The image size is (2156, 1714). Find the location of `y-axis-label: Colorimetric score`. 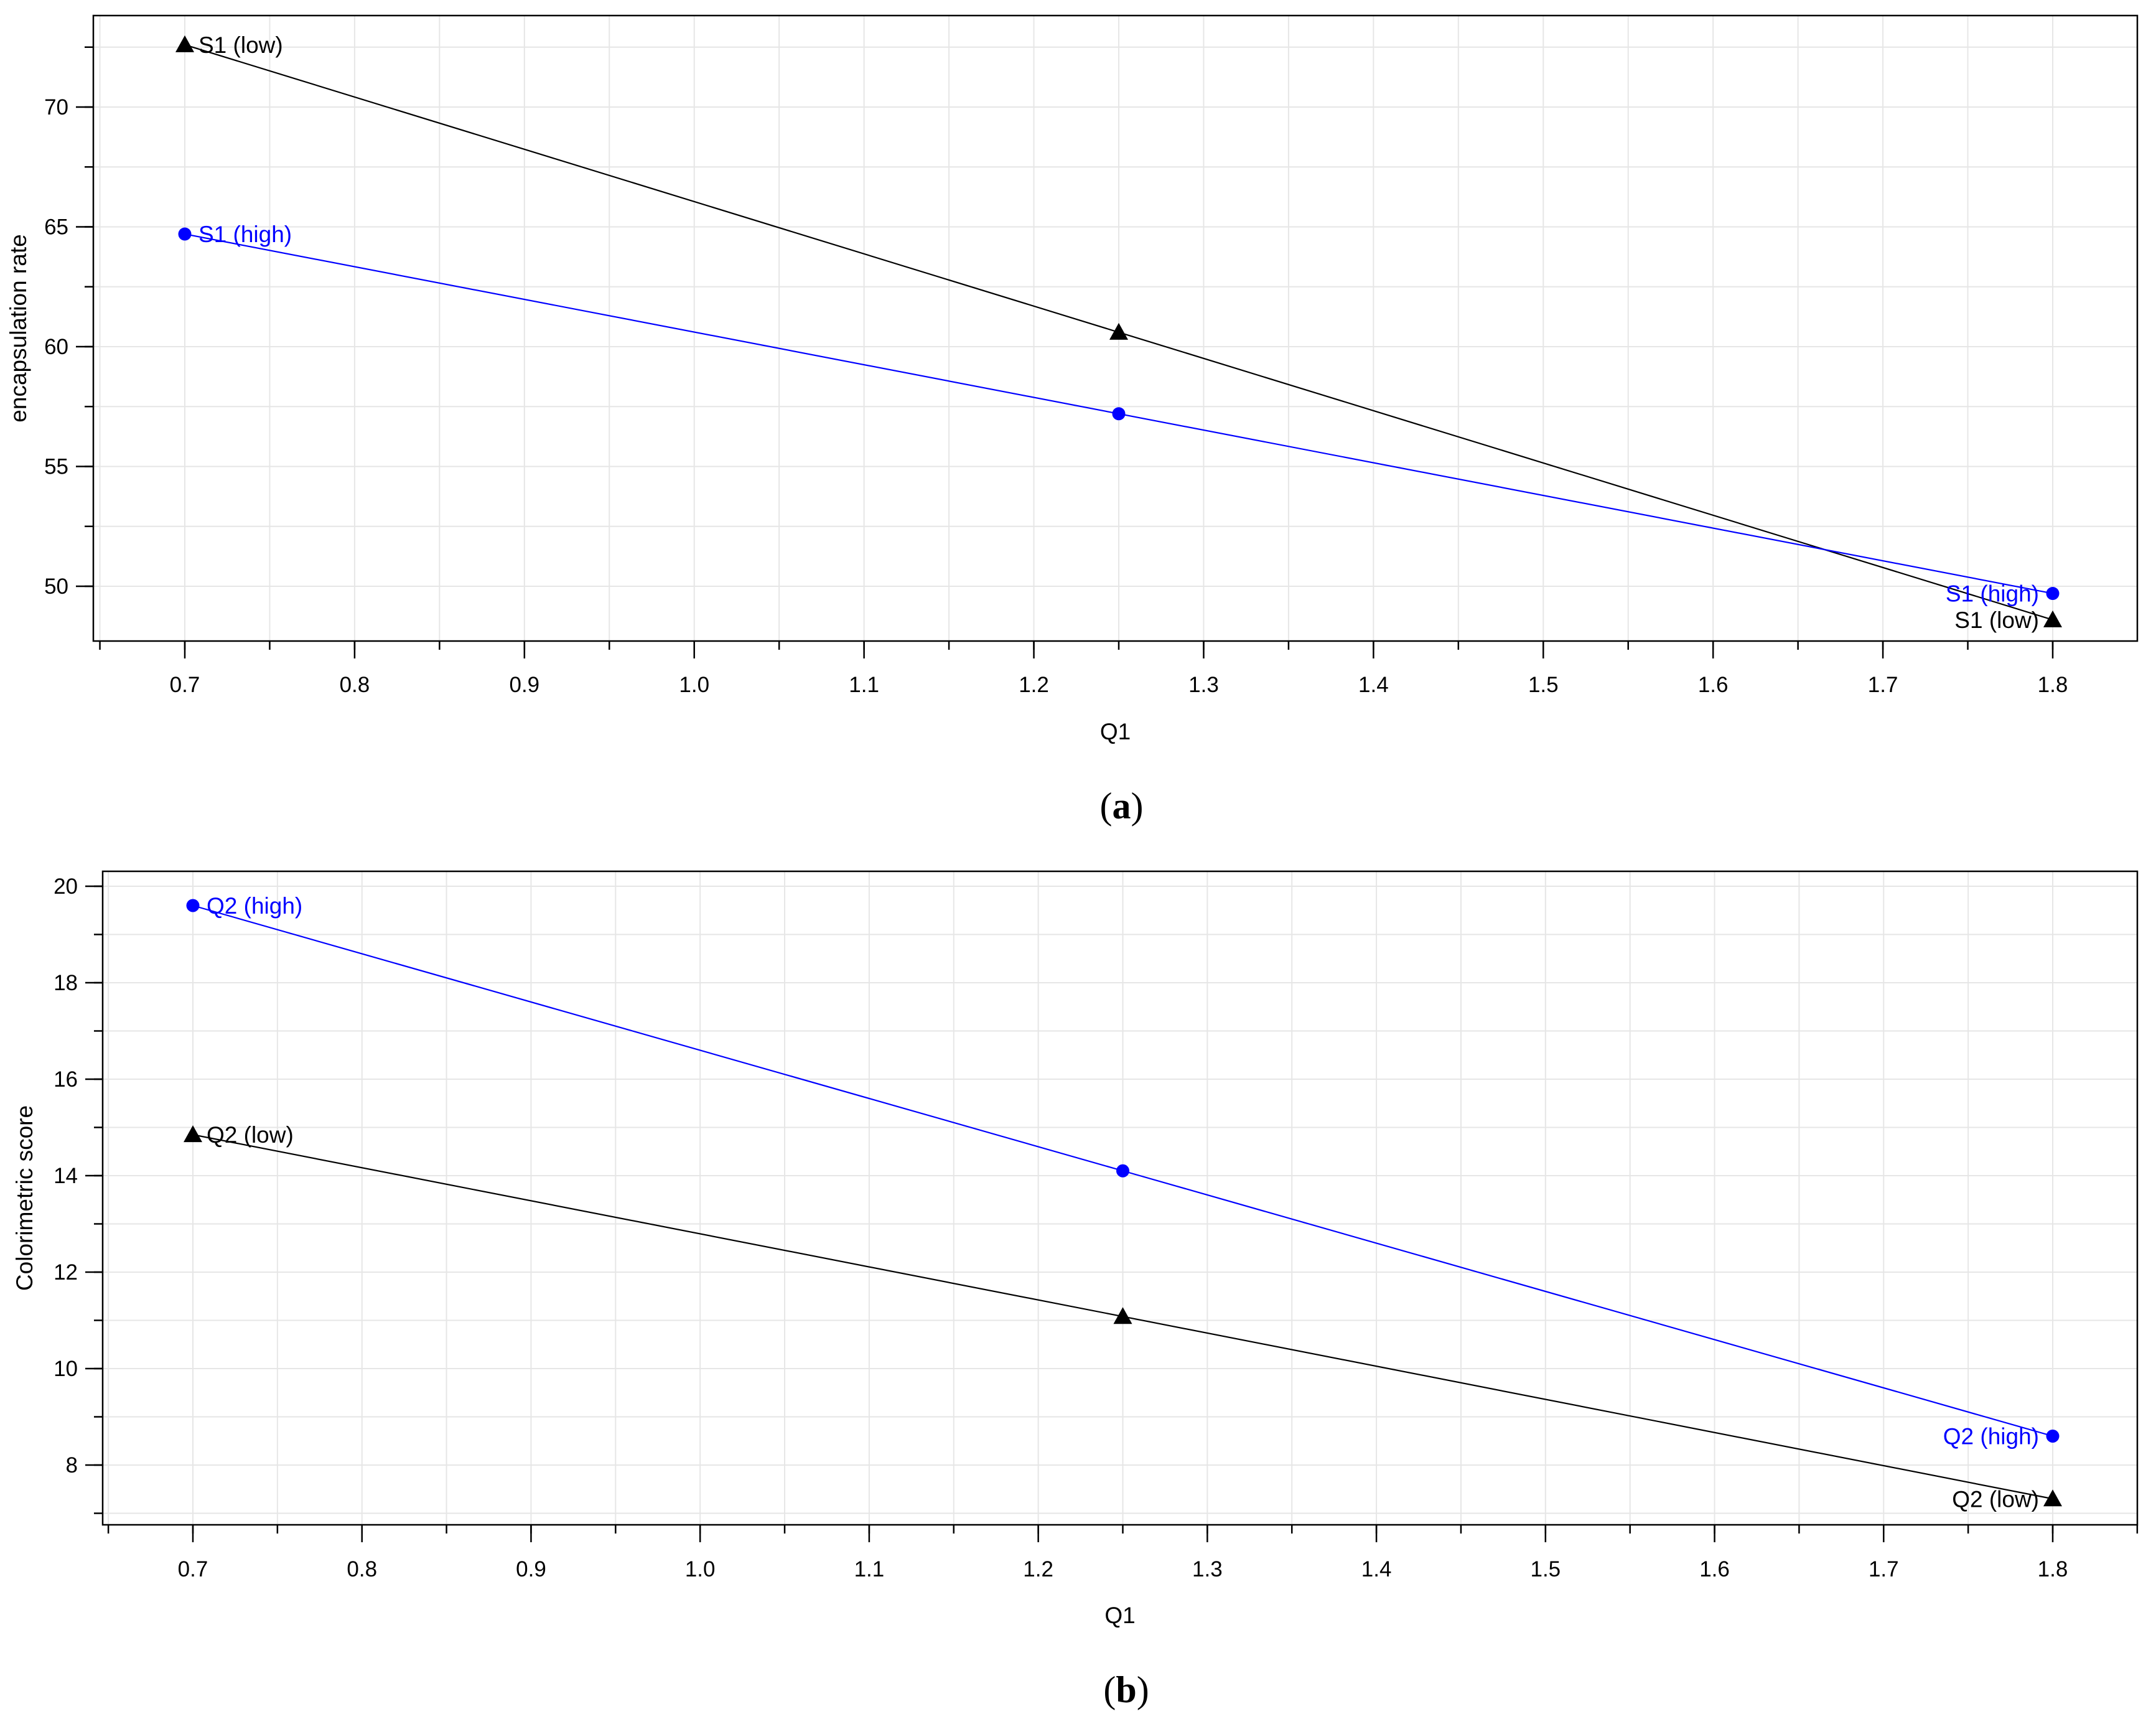

y-axis-label: Colorimetric score is located at coordinates (24, 1198).